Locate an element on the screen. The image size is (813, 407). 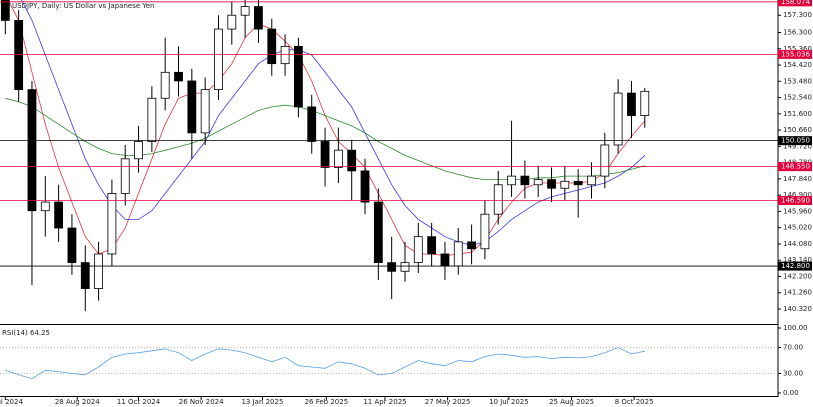
level-label: 148.550 is located at coordinates (795, 167).